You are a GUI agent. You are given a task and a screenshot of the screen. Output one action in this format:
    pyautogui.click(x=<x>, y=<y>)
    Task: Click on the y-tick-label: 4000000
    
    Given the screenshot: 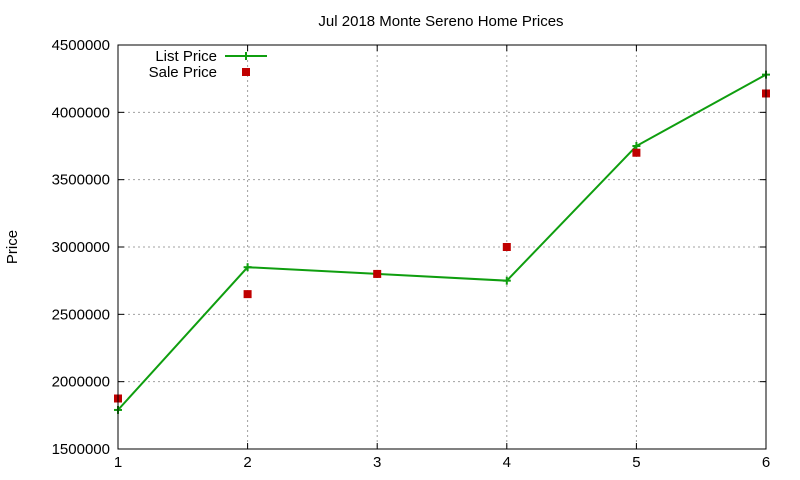 What is the action you would take?
    pyautogui.click(x=81, y=112)
    